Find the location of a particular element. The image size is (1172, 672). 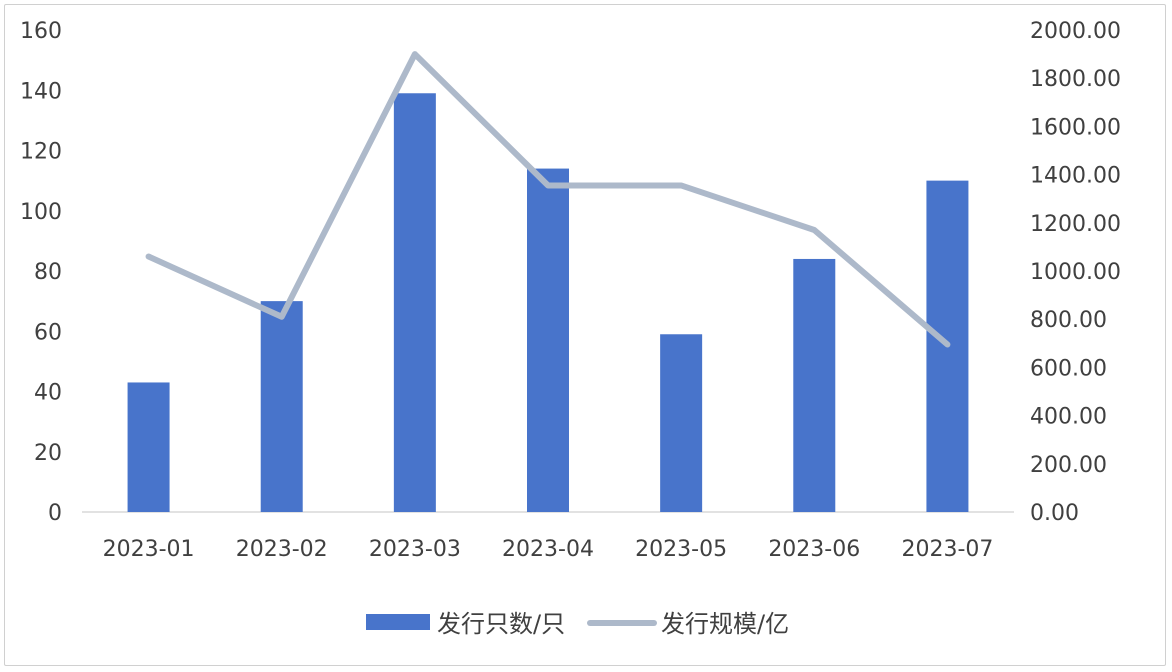

right-tick-label: 200.00 is located at coordinates (1068, 465).